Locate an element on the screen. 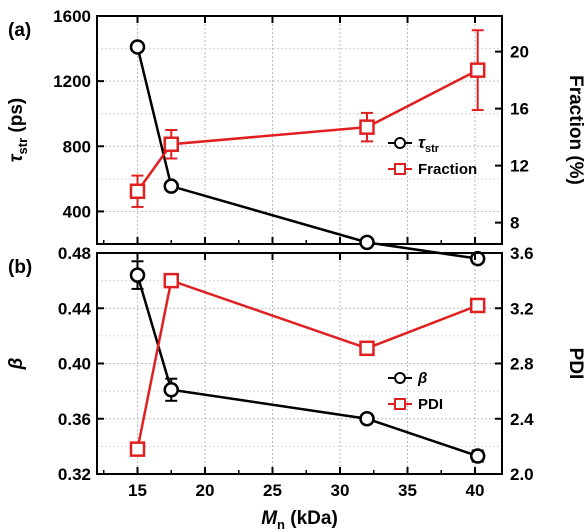 The height and width of the screenshot is (531, 585). legend-label: τstr is located at coordinates (429, 144).